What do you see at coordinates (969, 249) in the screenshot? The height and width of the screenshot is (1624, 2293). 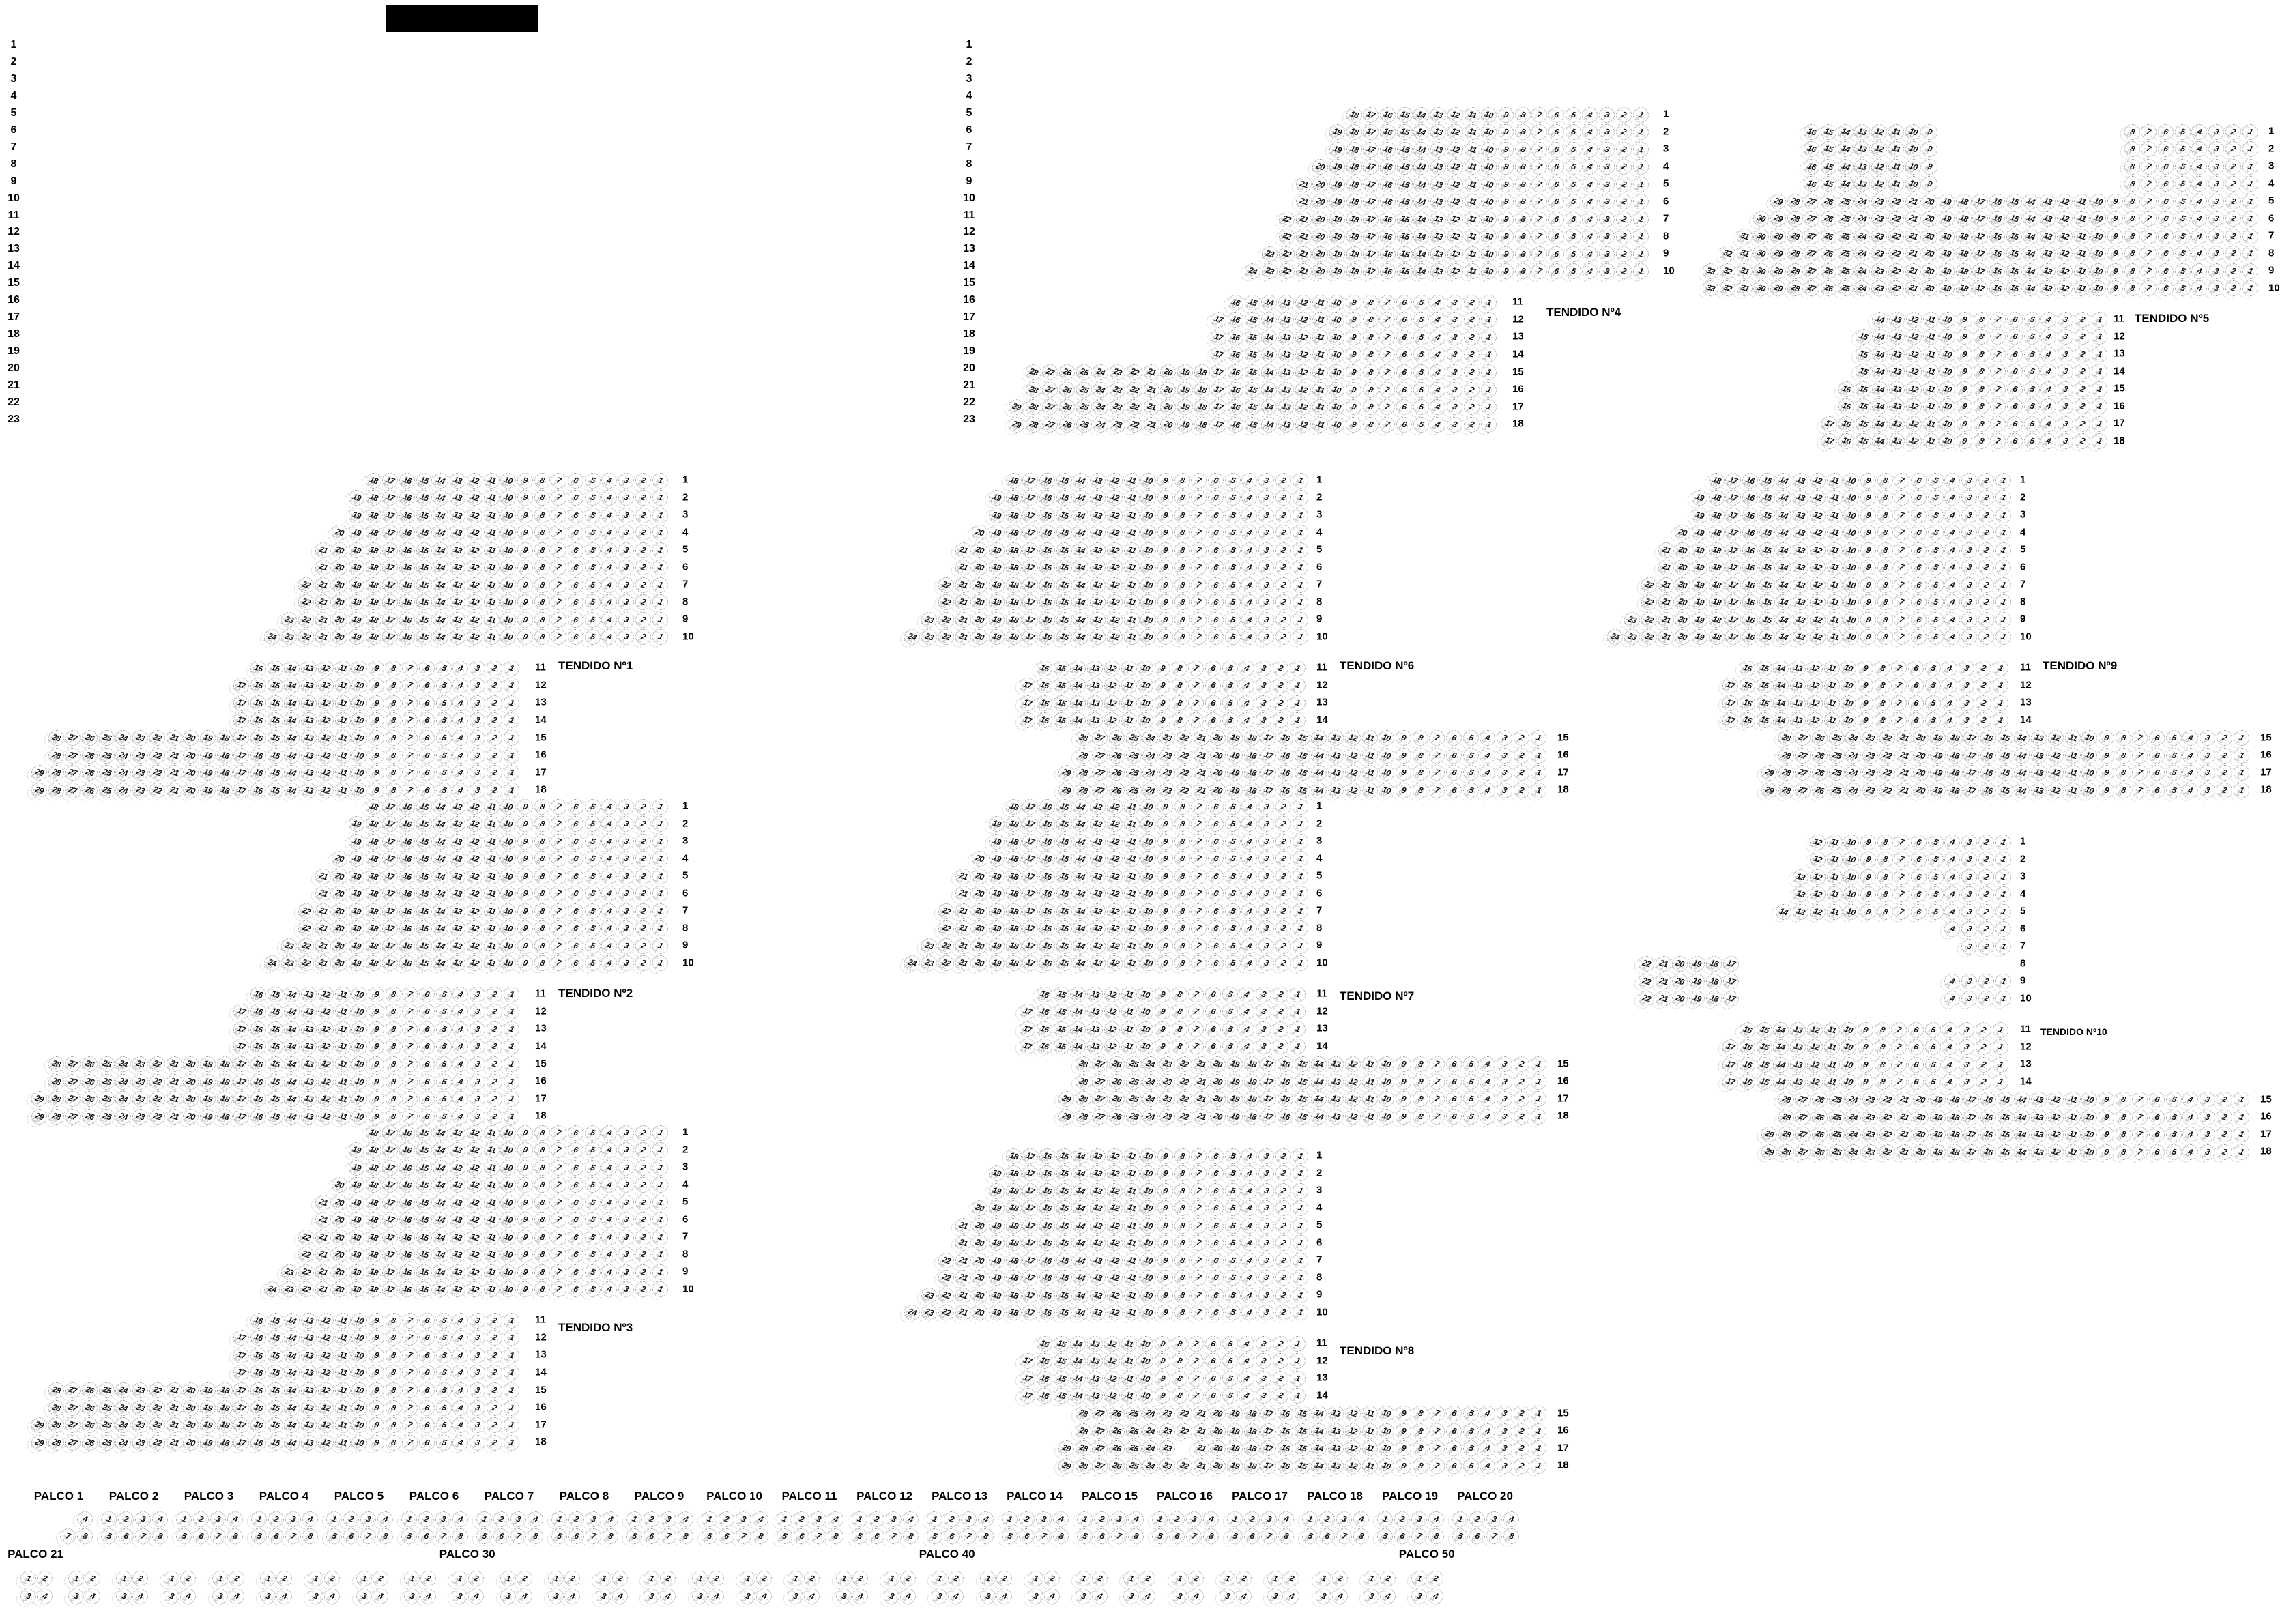 I see `row-number: 13` at bounding box center [969, 249].